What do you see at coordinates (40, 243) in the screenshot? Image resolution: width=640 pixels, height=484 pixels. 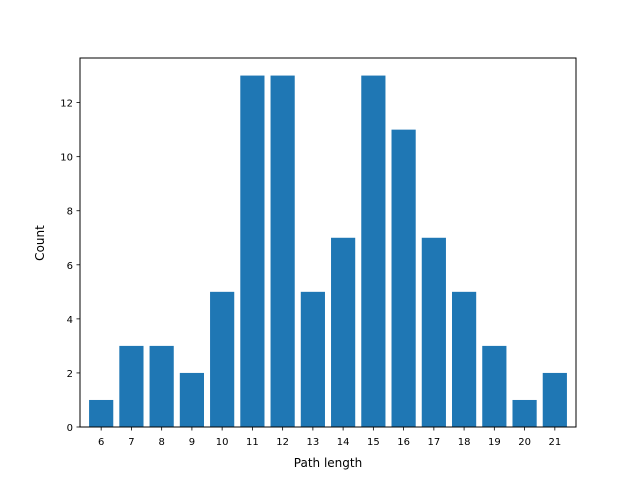 I see `y-axis-label: Count` at bounding box center [40, 243].